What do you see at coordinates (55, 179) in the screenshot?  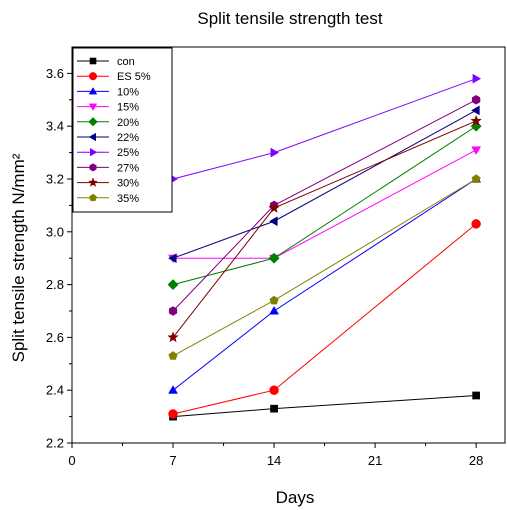 I see `y-tick-label: 3.2` at bounding box center [55, 179].